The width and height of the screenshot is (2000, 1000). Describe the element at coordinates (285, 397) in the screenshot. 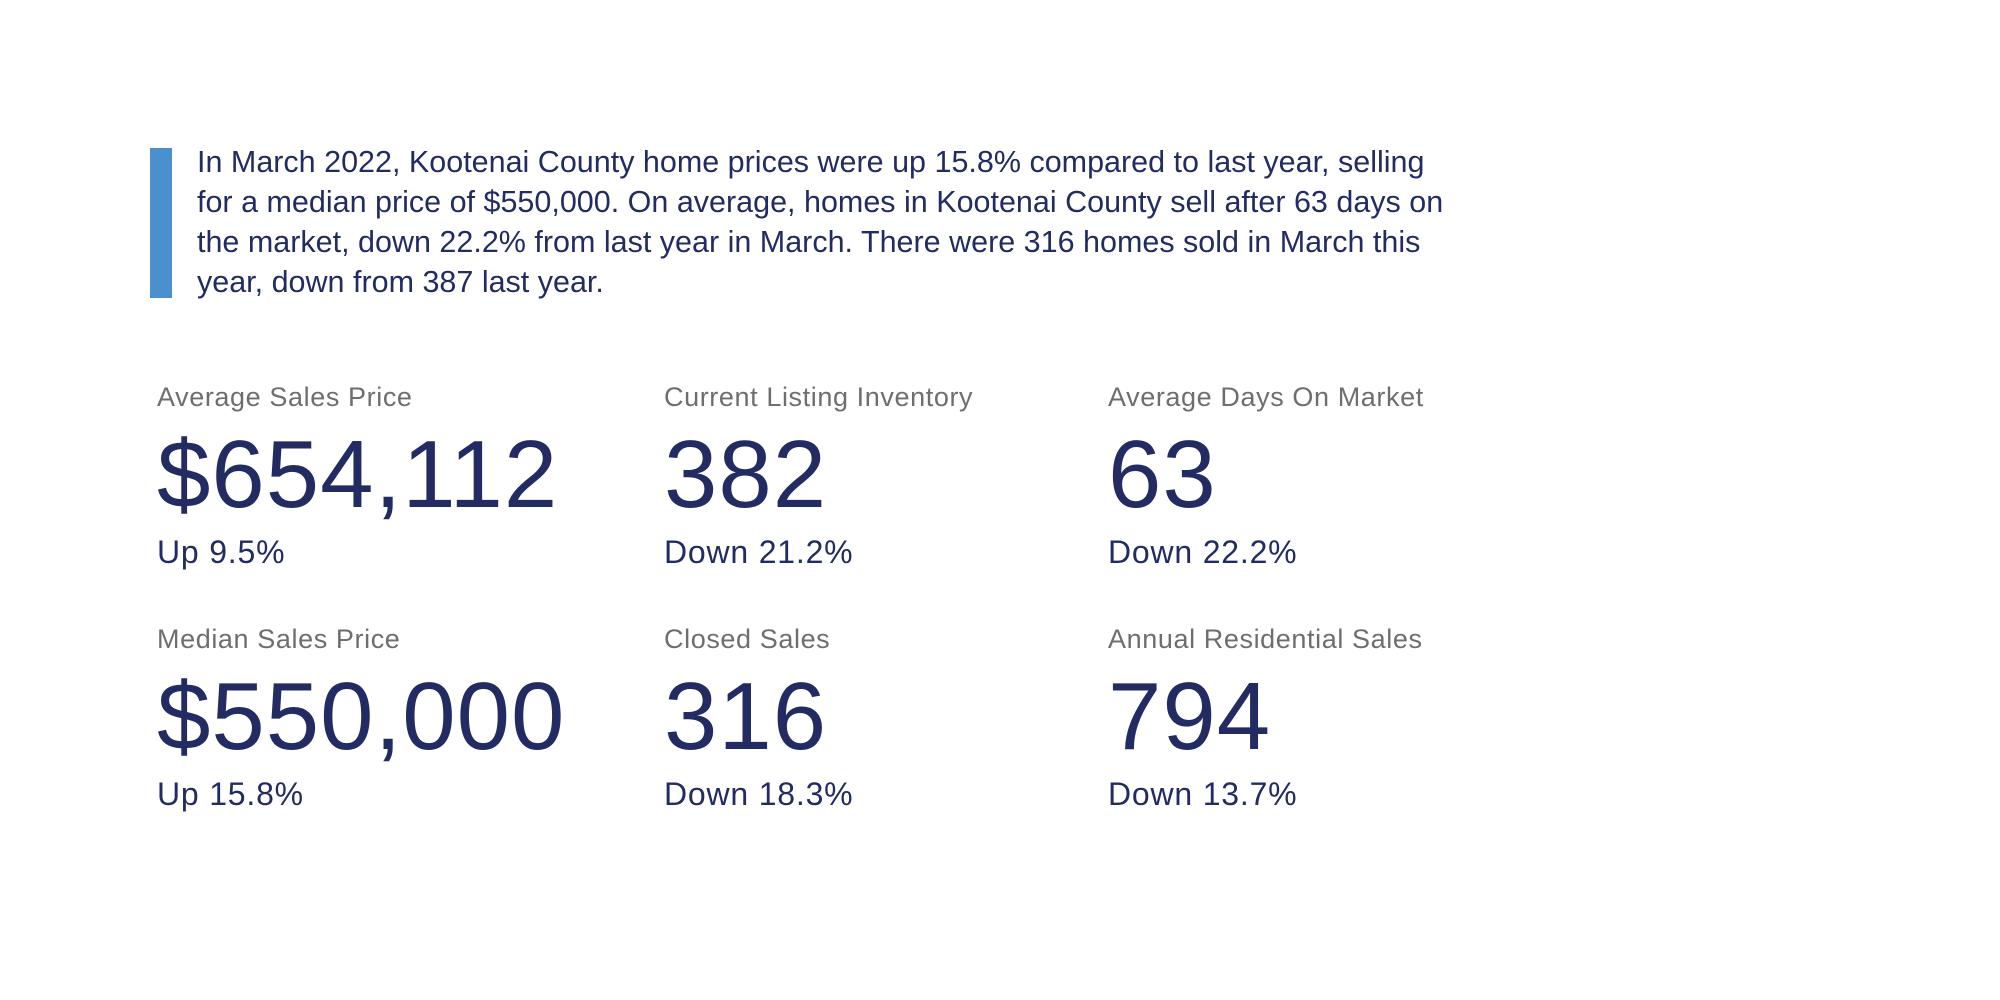

I see `stat-label: Average Sales Price` at that location.